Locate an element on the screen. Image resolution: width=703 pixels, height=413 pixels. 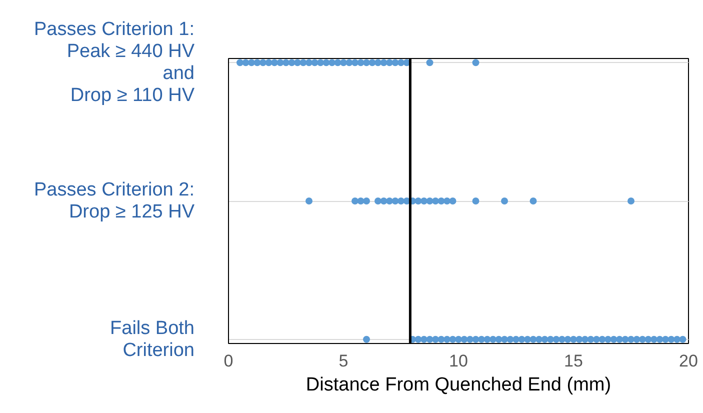
x-axis-title: Distance From Quenched End (mm) is located at coordinates (459, 385).